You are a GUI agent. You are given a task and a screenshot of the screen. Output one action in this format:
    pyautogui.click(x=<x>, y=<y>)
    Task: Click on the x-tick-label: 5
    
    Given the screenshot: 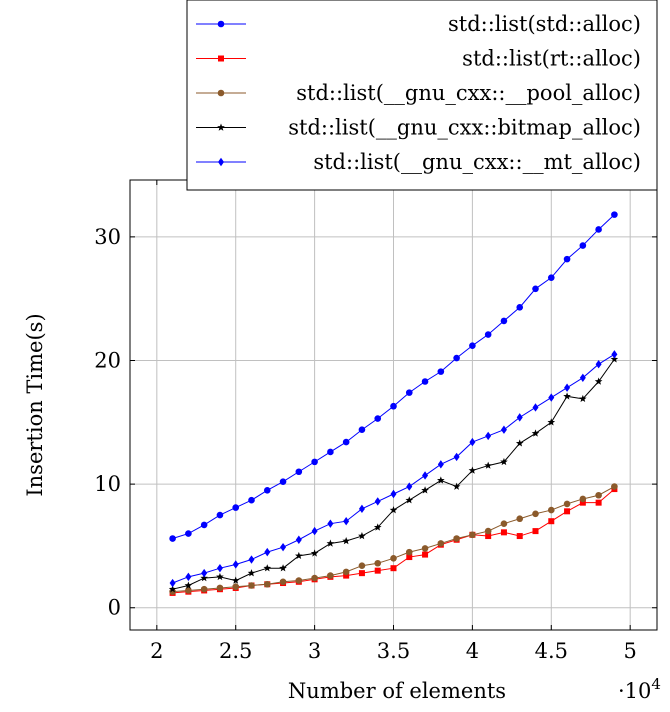 What is the action you would take?
    pyautogui.click(x=629, y=651)
    